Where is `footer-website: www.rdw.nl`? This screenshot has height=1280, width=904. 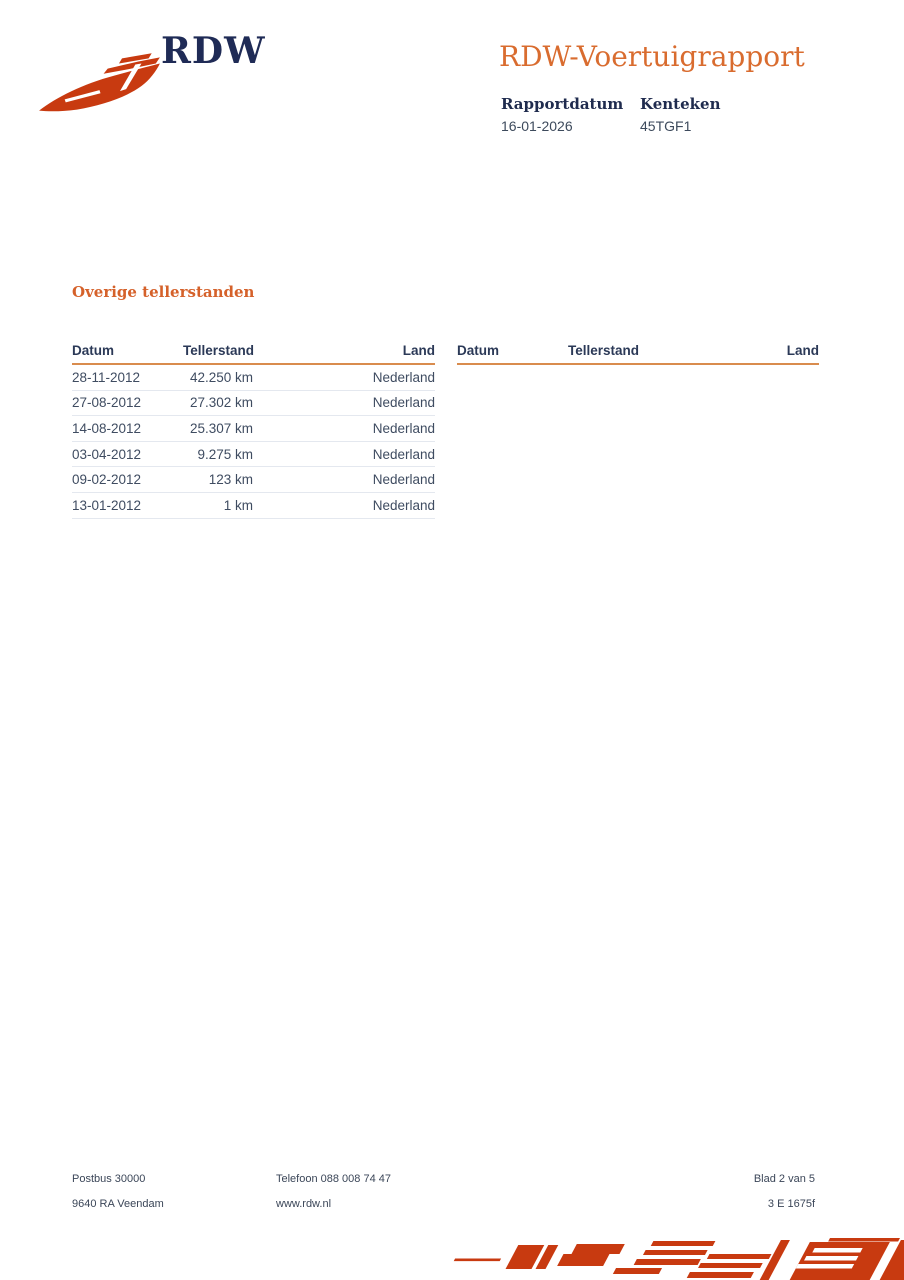 footer-website: www.rdw.nl is located at coordinates (304, 1204).